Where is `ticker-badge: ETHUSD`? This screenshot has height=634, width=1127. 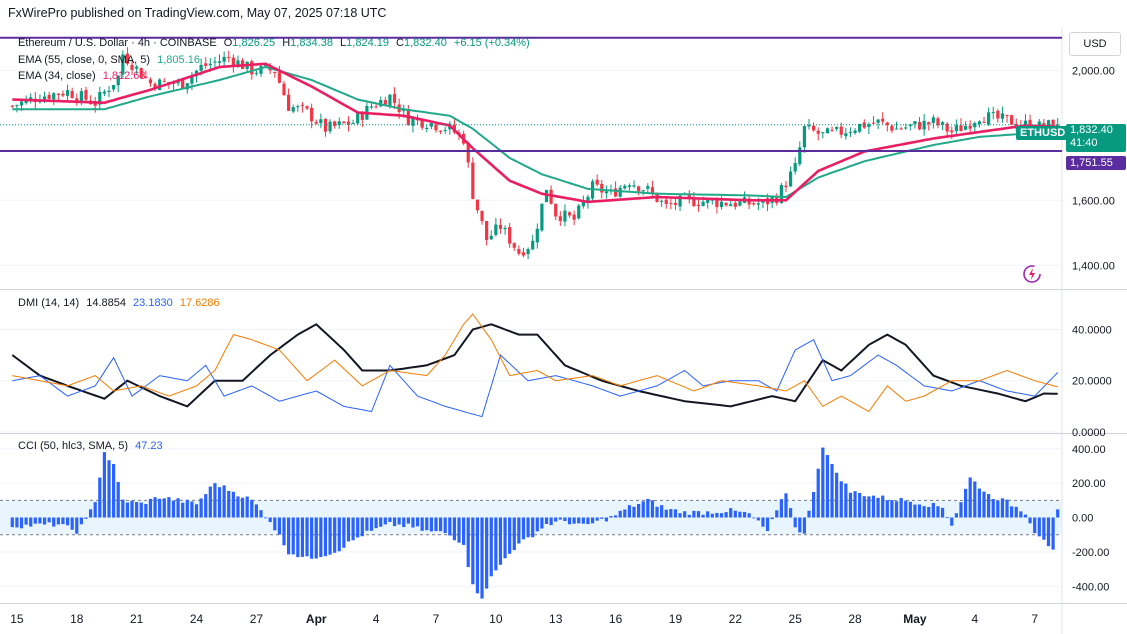 ticker-badge: ETHUSD is located at coordinates (1043, 133).